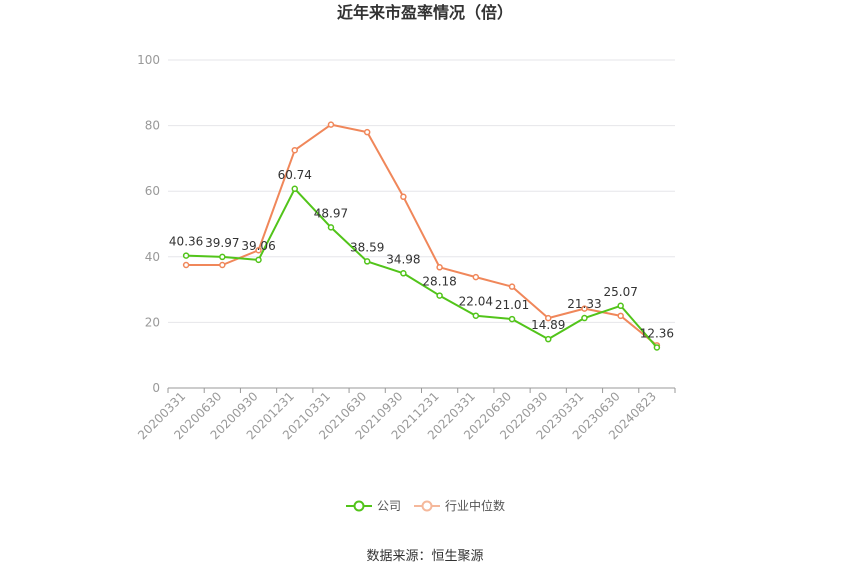  Describe the element at coordinates (152, 257) in the screenshot. I see `y-tick-label: 40` at that location.